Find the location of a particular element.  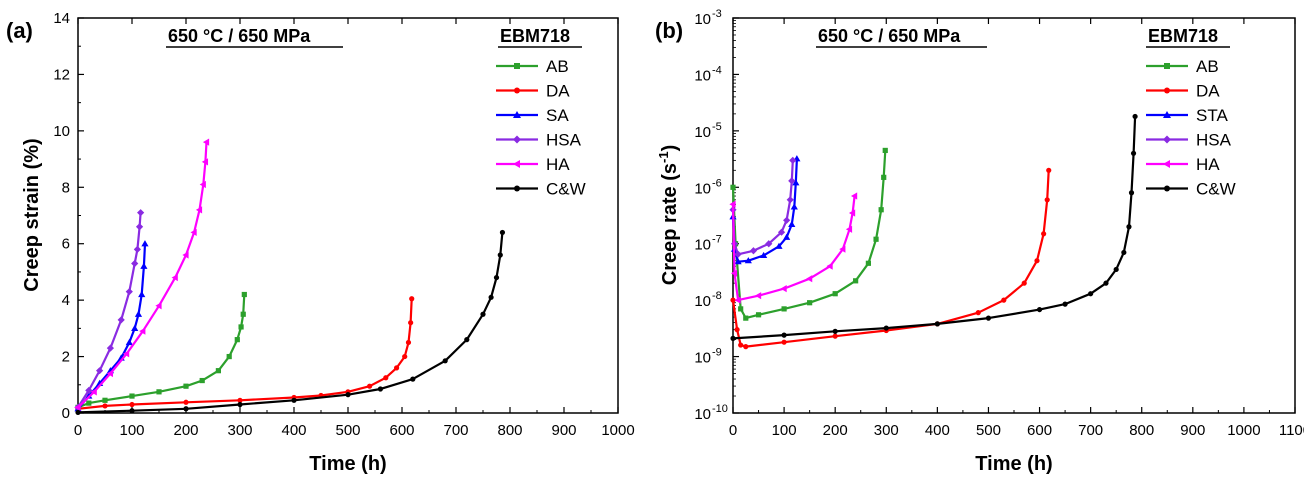

y-tick-label: 4 is located at coordinates (66, 300).